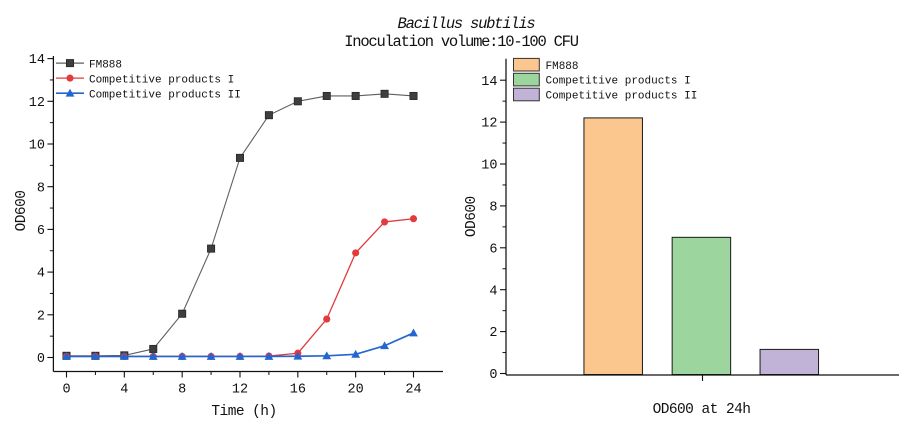  I want to click on series-competitive-products-i, so click(240, 287).